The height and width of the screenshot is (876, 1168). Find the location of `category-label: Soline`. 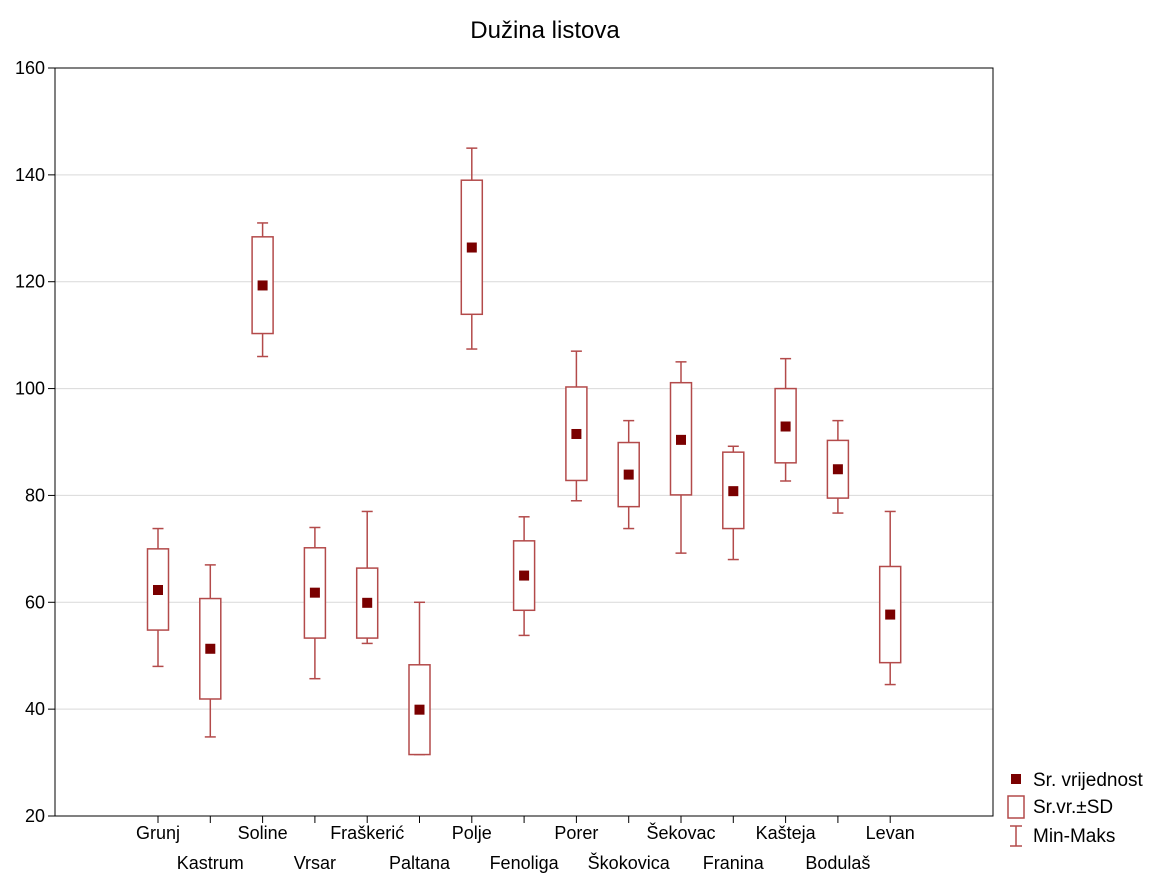

category-label: Soline is located at coordinates (263, 833).